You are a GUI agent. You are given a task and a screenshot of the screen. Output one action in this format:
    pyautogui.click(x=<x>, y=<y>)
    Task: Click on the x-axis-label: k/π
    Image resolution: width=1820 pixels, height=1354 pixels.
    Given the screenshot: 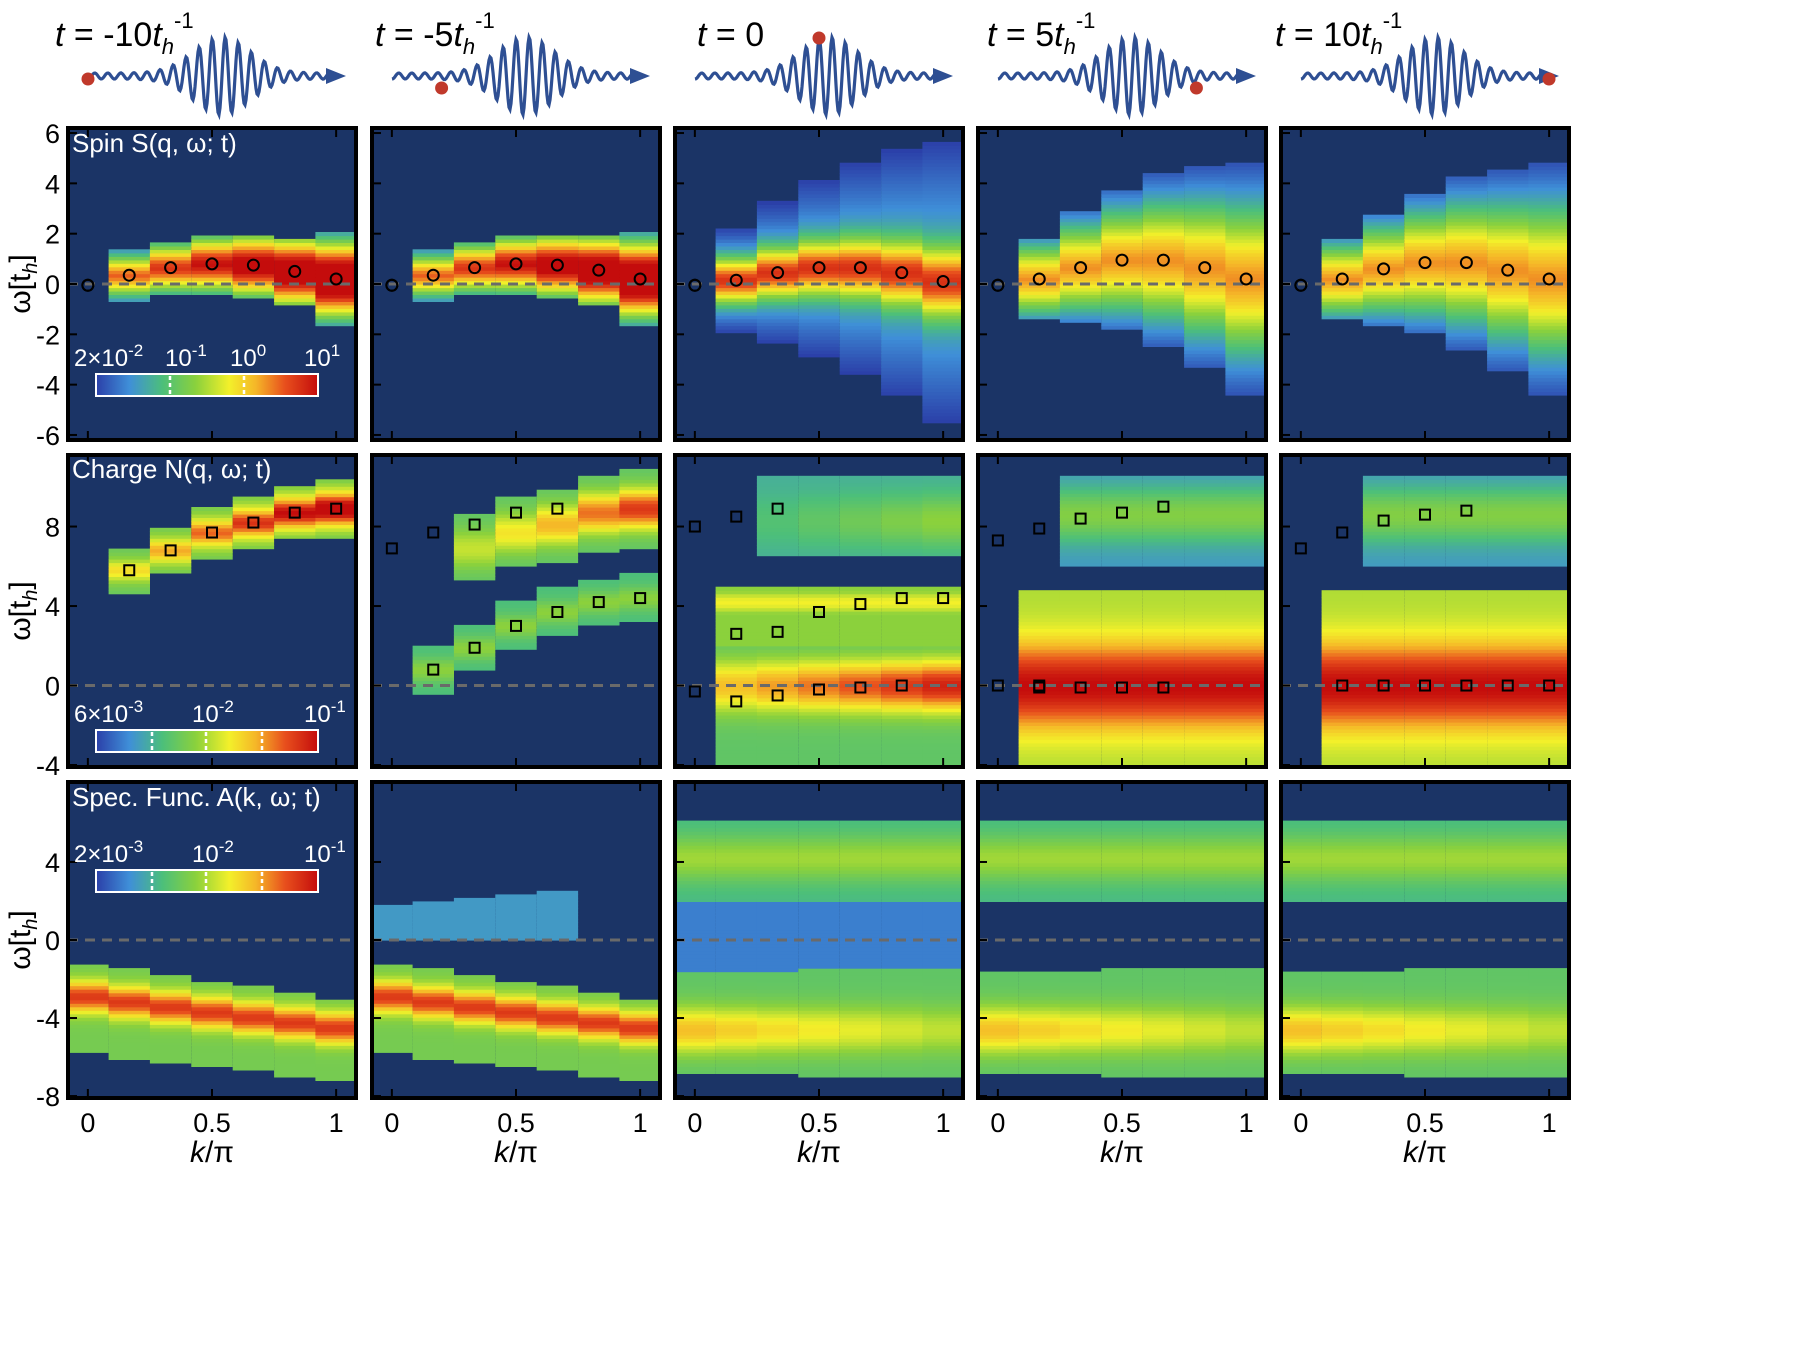 What is the action you would take?
    pyautogui.click(x=1425, y=1152)
    